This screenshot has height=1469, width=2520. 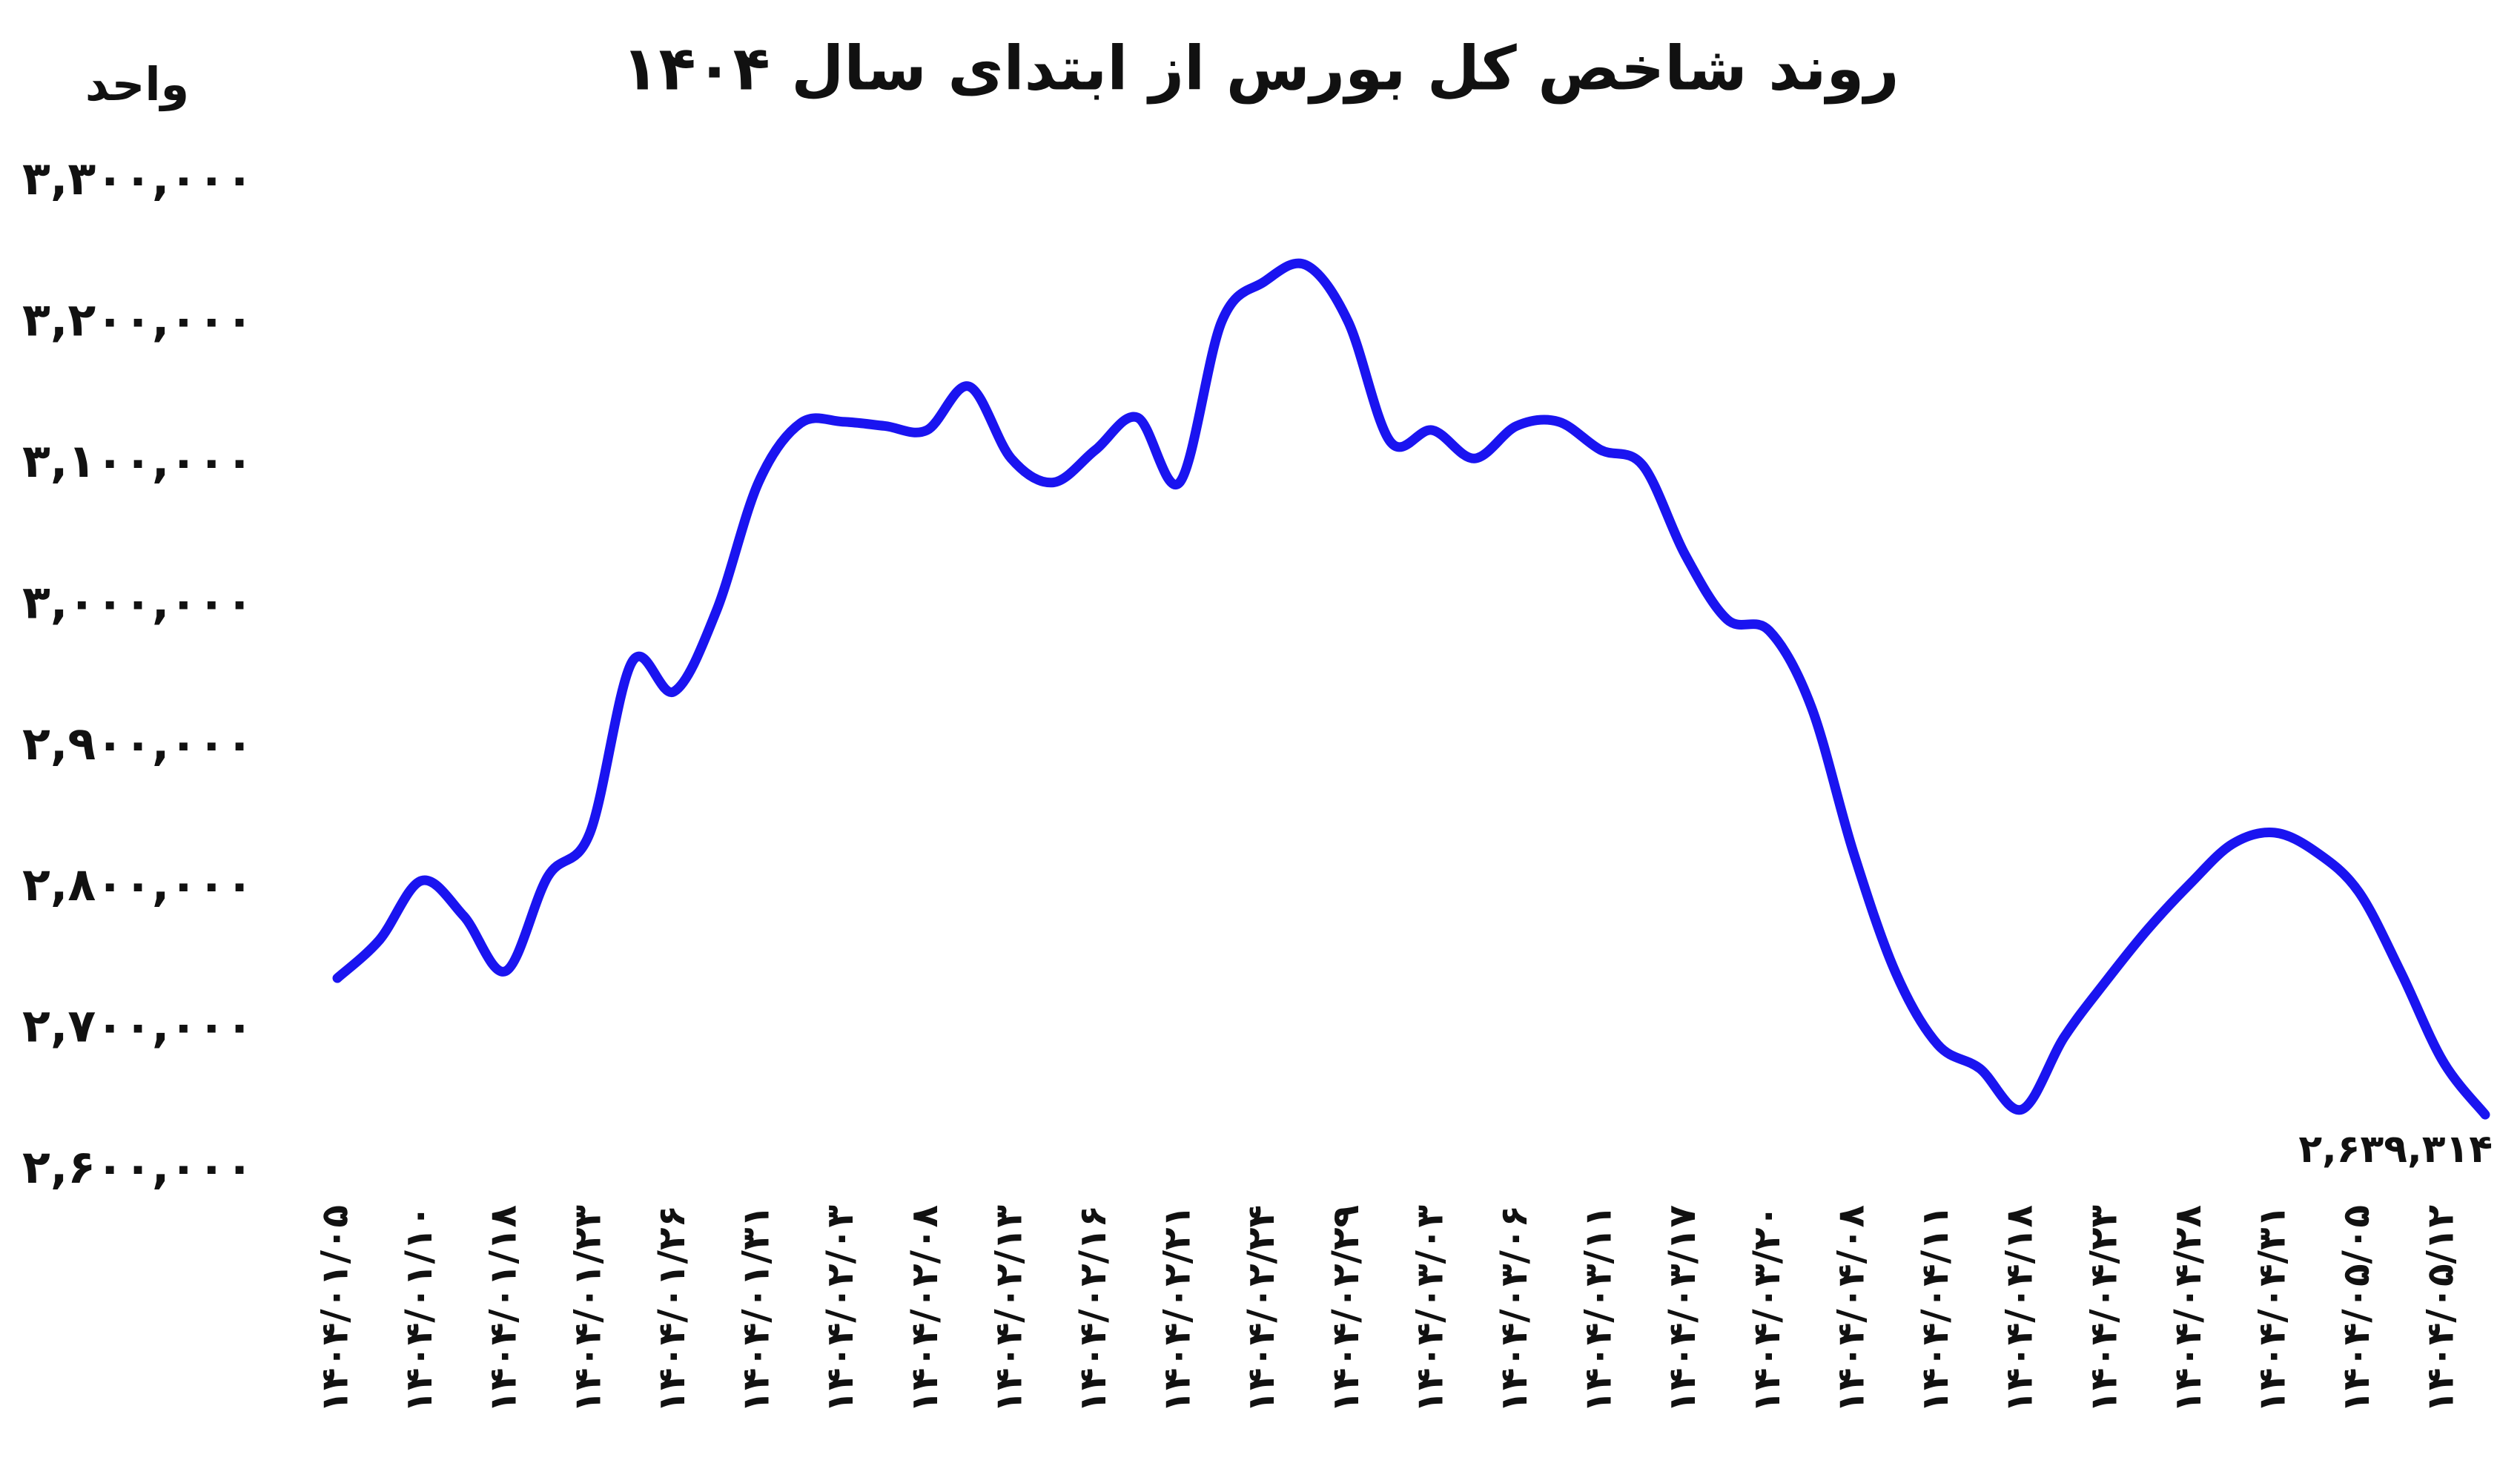 What do you see at coordinates (138, 602) in the screenshot?
I see `y-tick-label: ۳,۰۰۰,۰۰۰` at bounding box center [138, 602].